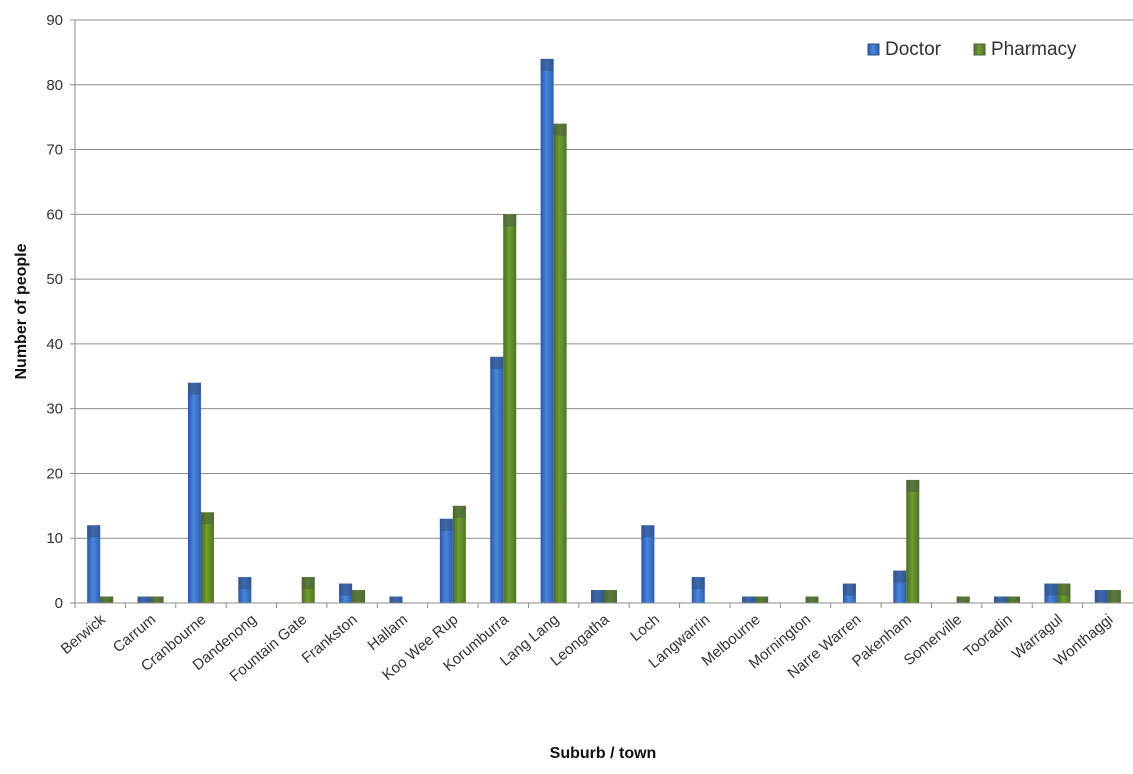 Image resolution: width=1133 pixels, height=774 pixels. Describe the element at coordinates (988, 636) in the screenshot. I see `x-tick-label: Tooradin` at that location.